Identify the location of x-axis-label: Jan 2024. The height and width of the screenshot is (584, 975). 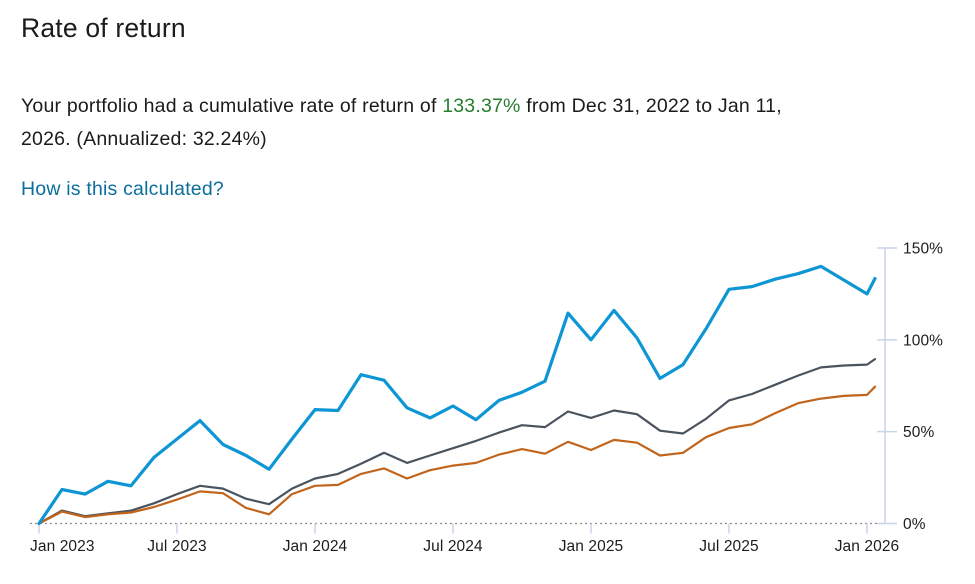
(315, 546).